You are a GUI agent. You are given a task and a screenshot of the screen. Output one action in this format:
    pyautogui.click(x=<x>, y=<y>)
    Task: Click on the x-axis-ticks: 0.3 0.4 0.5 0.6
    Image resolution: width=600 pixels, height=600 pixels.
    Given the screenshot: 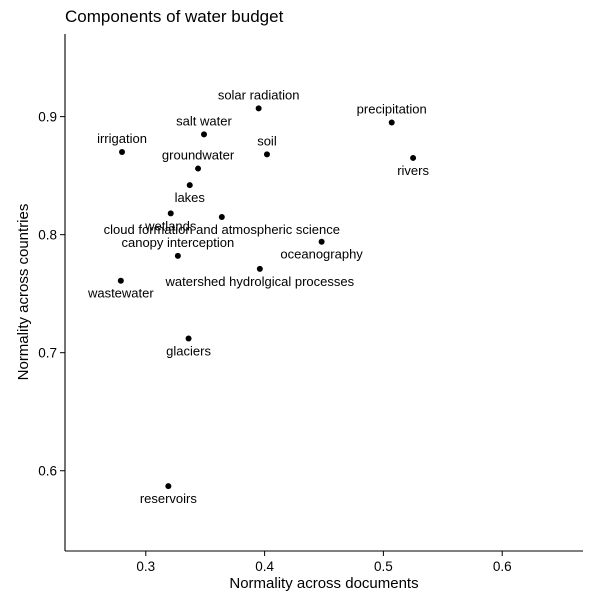 What is the action you would take?
    pyautogui.click(x=324, y=562)
    